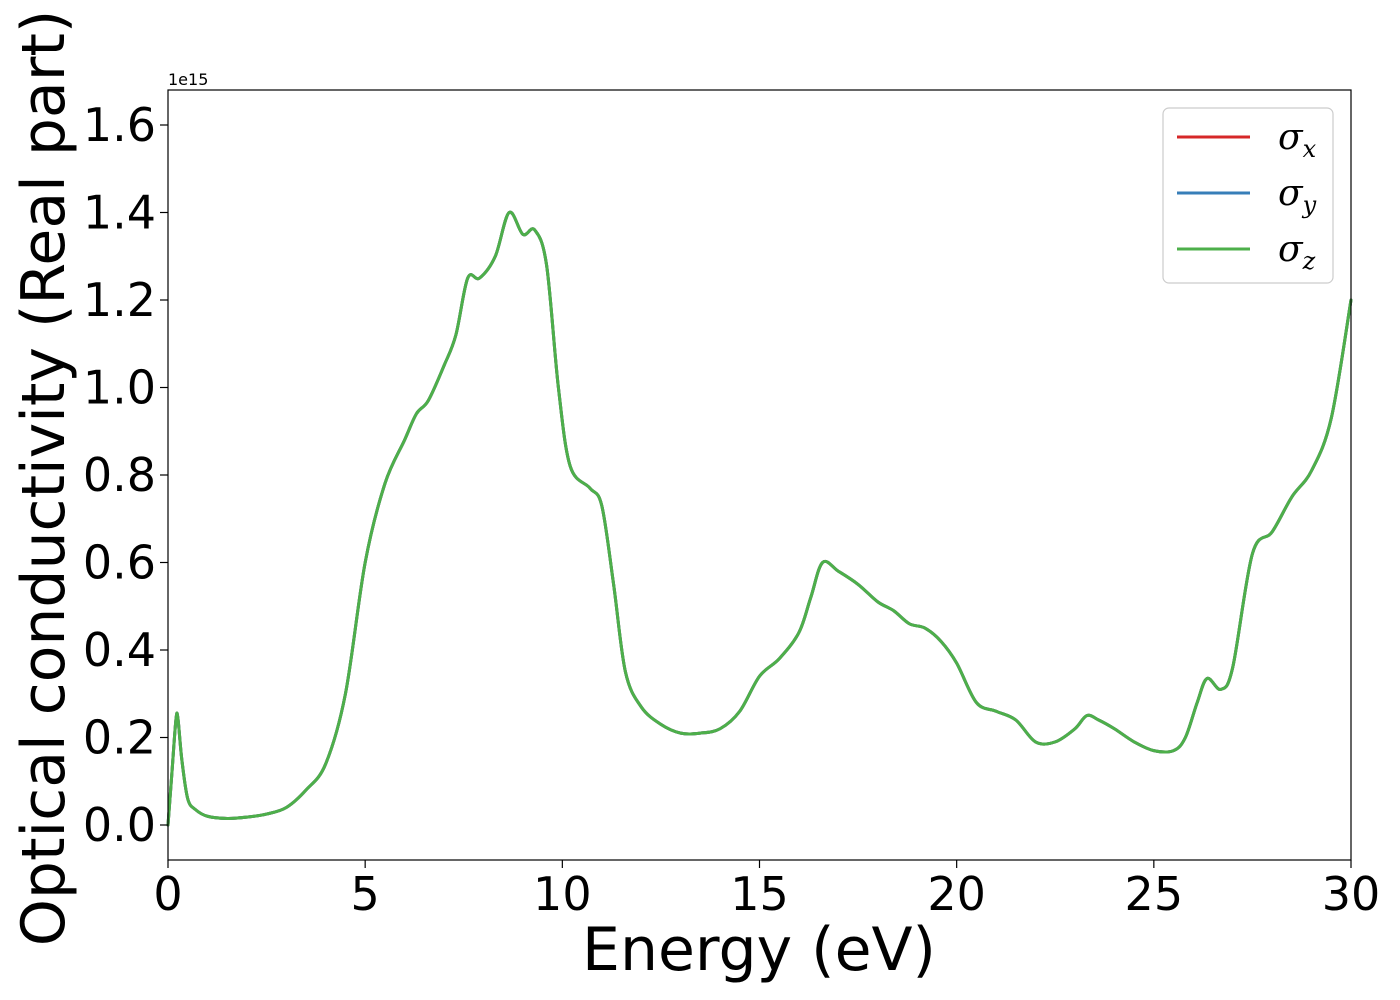 The height and width of the screenshot is (1000, 1400). Describe the element at coordinates (119, 825) in the screenshot. I see `y-tick-label: 0.0` at that location.